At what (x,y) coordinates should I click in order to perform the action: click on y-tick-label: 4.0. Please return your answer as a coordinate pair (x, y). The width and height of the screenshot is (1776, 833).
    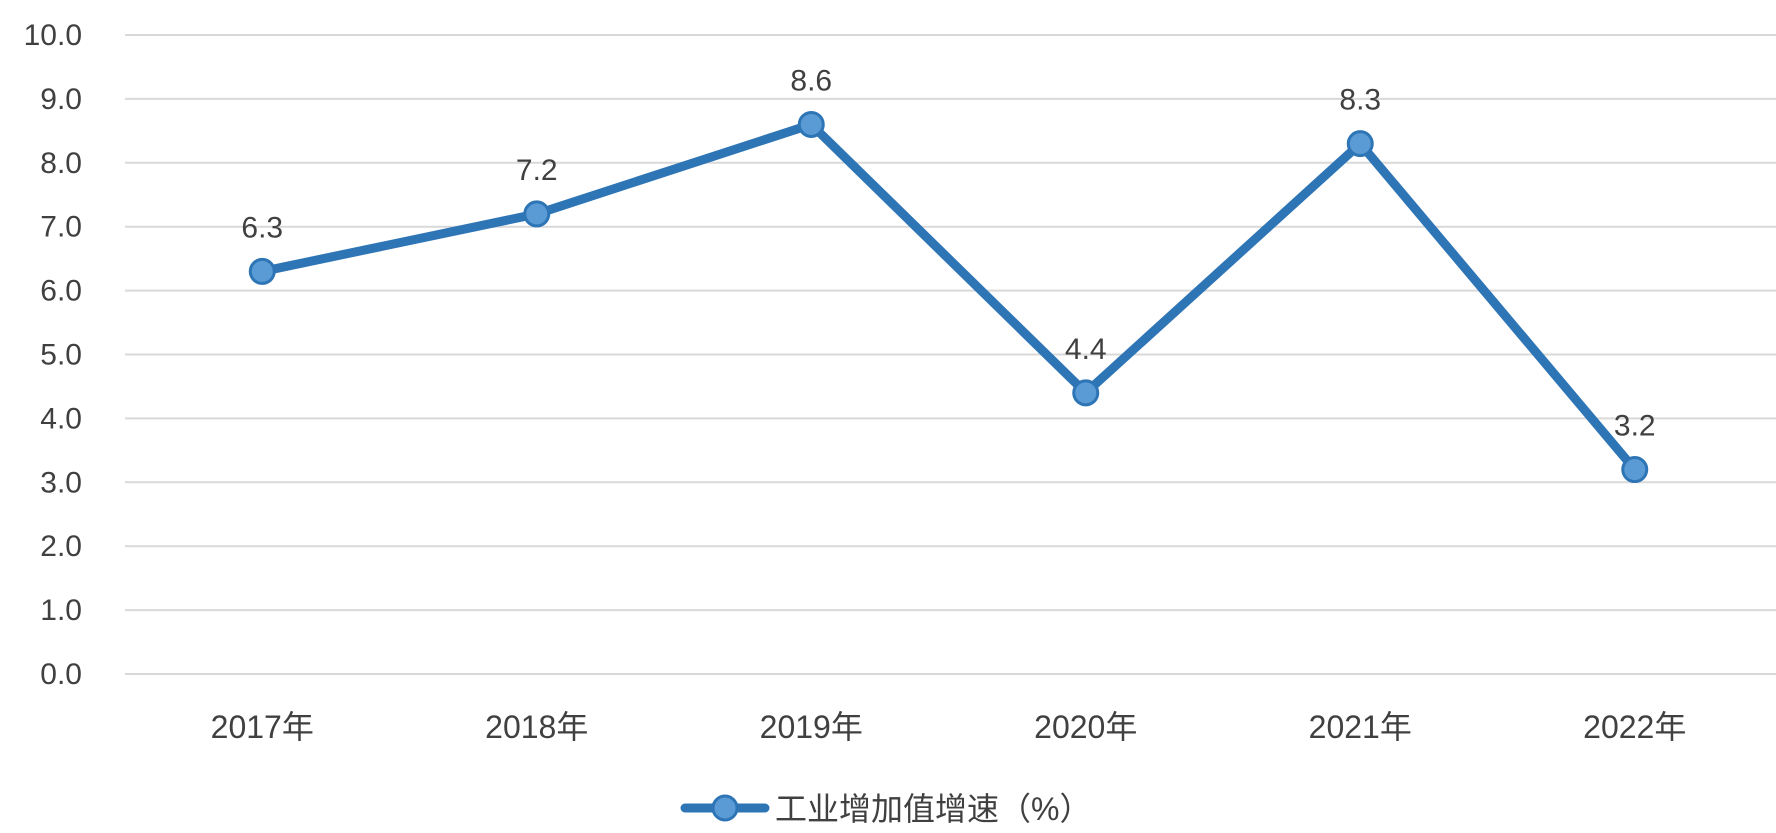
    Looking at the image, I should click on (61, 418).